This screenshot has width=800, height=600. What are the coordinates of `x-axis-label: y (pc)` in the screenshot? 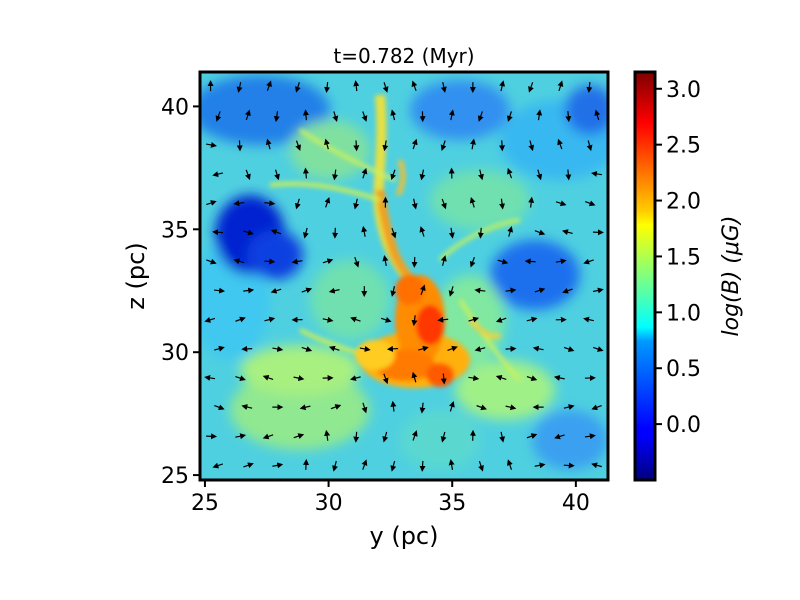 It's located at (404, 536).